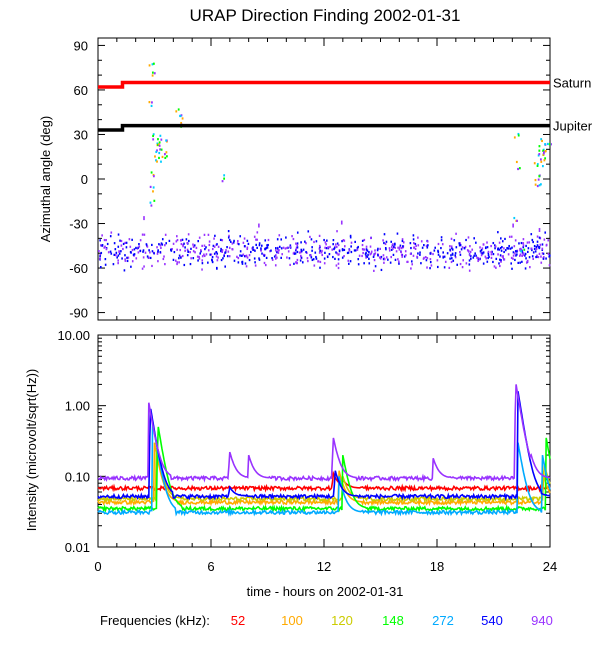 The width and height of the screenshot is (600, 650). What do you see at coordinates (31, 450) in the screenshot?
I see `intensity-ylabel: Intensity (microvolt/sqrt(Hz))` at bounding box center [31, 450].